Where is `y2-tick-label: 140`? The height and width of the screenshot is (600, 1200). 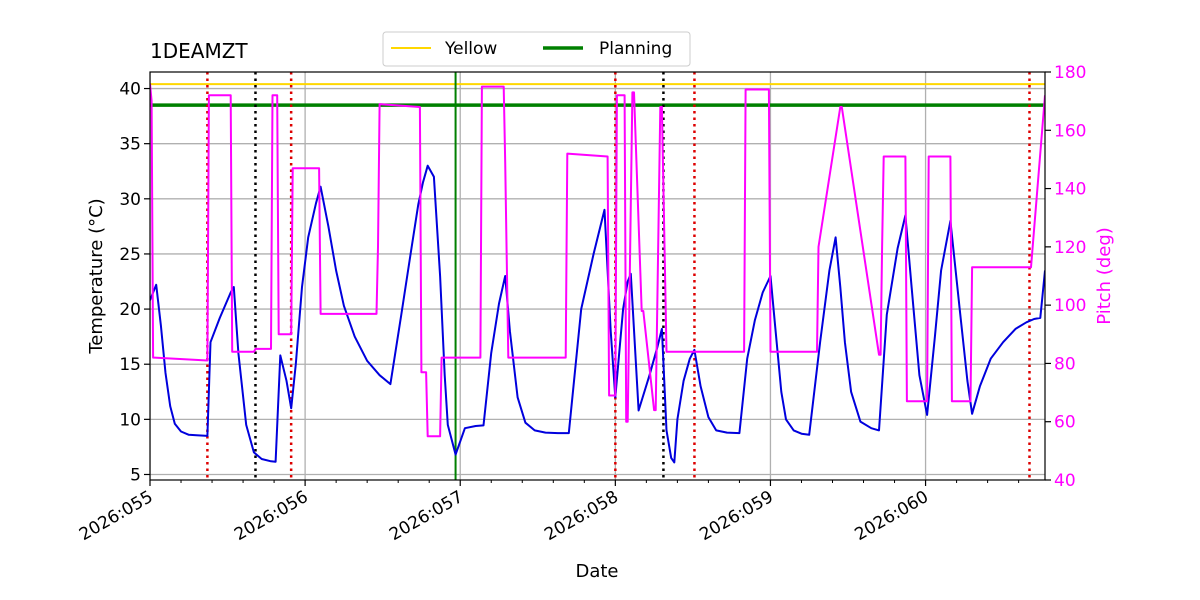
y2-tick-label: 140 is located at coordinates (1070, 190).